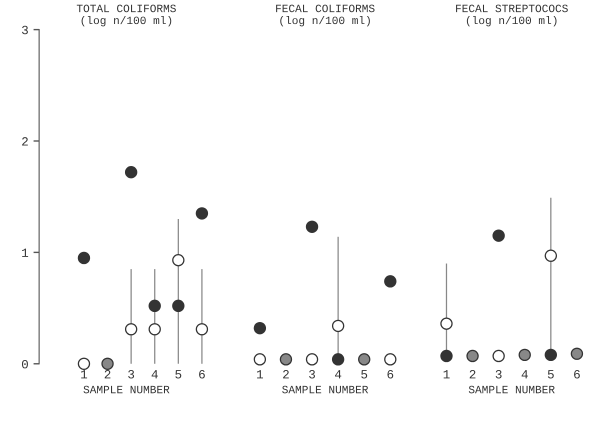  Describe the element at coordinates (25, 364) in the screenshot. I see `y-tick-label: 0` at that location.